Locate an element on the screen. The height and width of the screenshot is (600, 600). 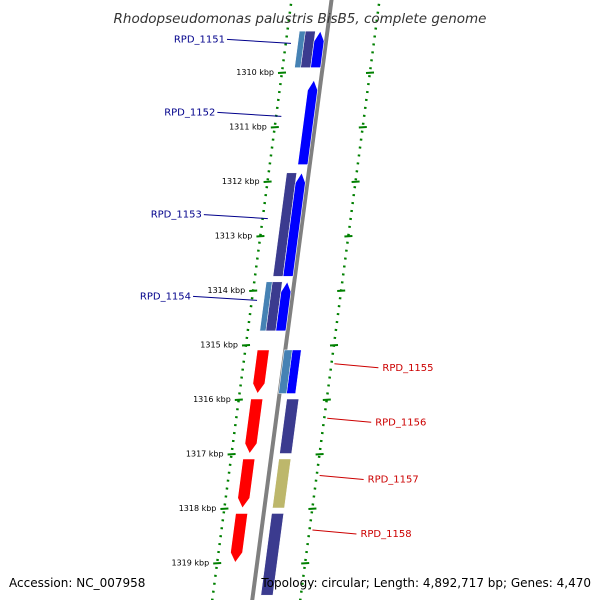
tick-label: 1315 kbp is located at coordinates (219, 345).